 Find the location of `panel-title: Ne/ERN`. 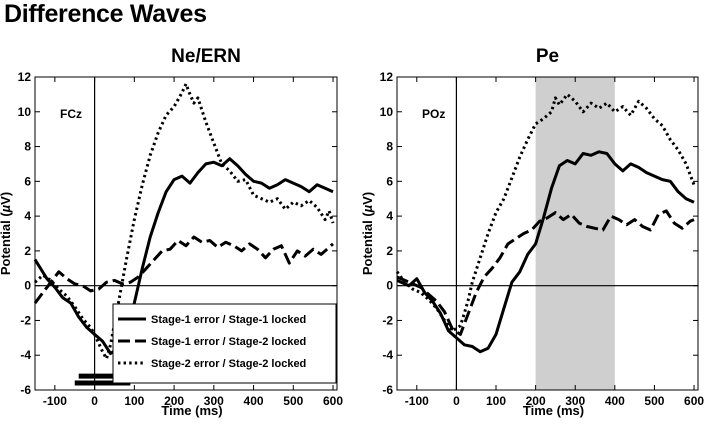

panel-title: Ne/ERN is located at coordinates (206, 56).